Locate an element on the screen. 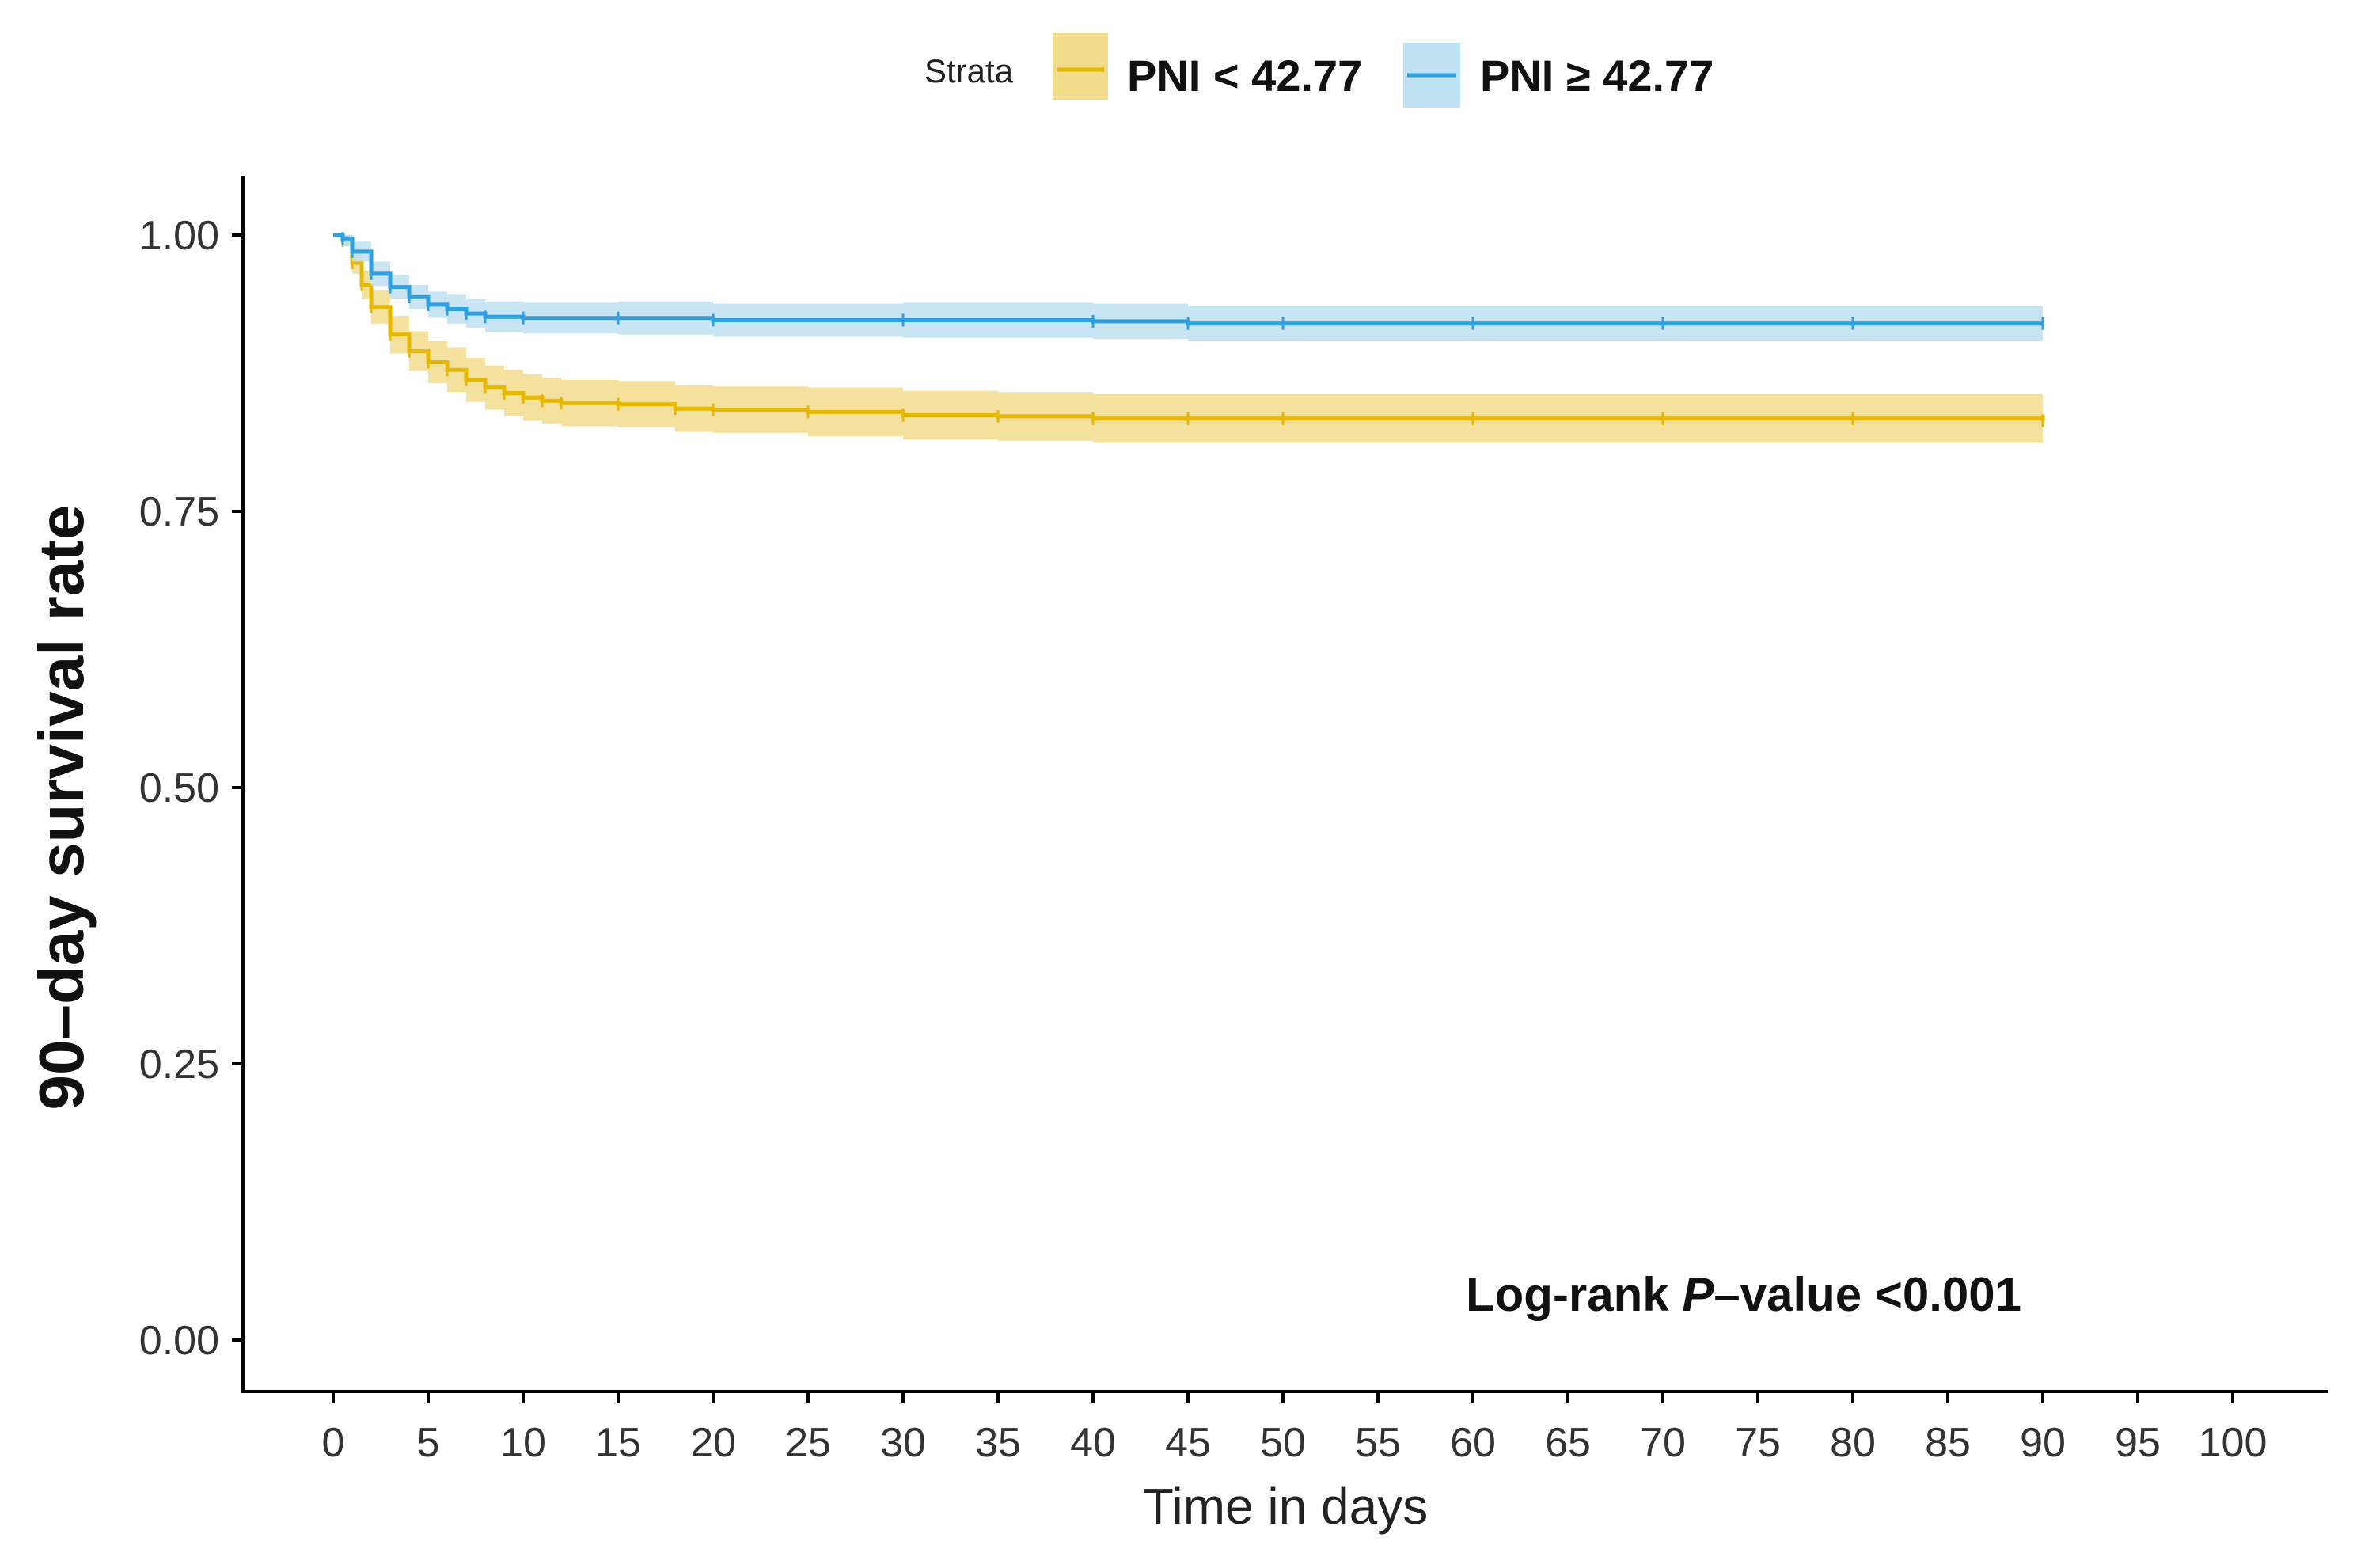  x-tick-label: 15 is located at coordinates (618, 1443).